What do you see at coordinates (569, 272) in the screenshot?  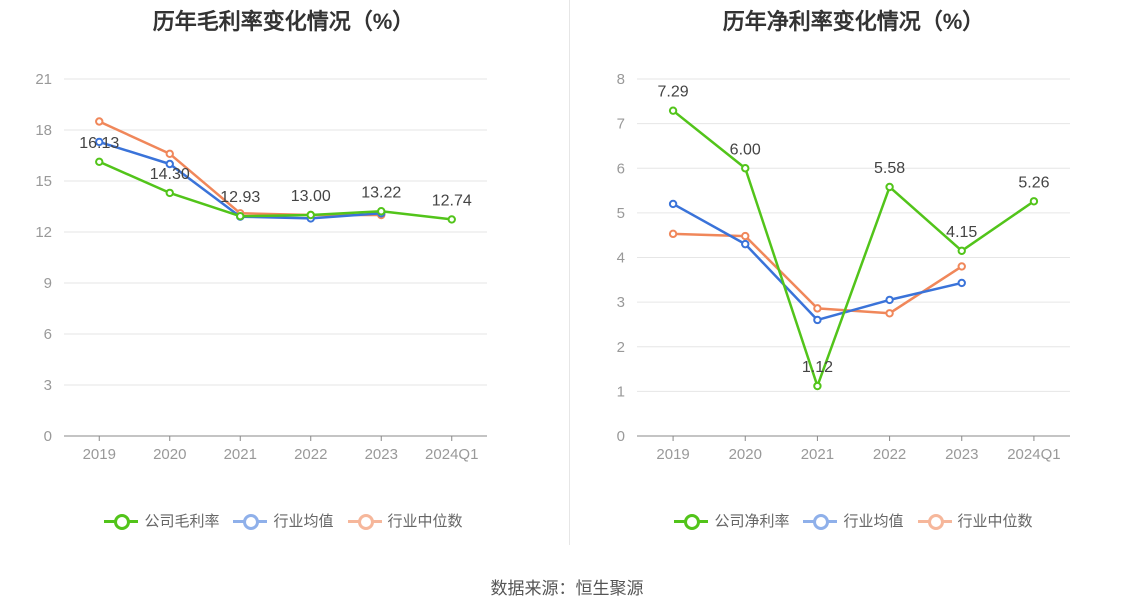 I see `panel-divider` at bounding box center [569, 272].